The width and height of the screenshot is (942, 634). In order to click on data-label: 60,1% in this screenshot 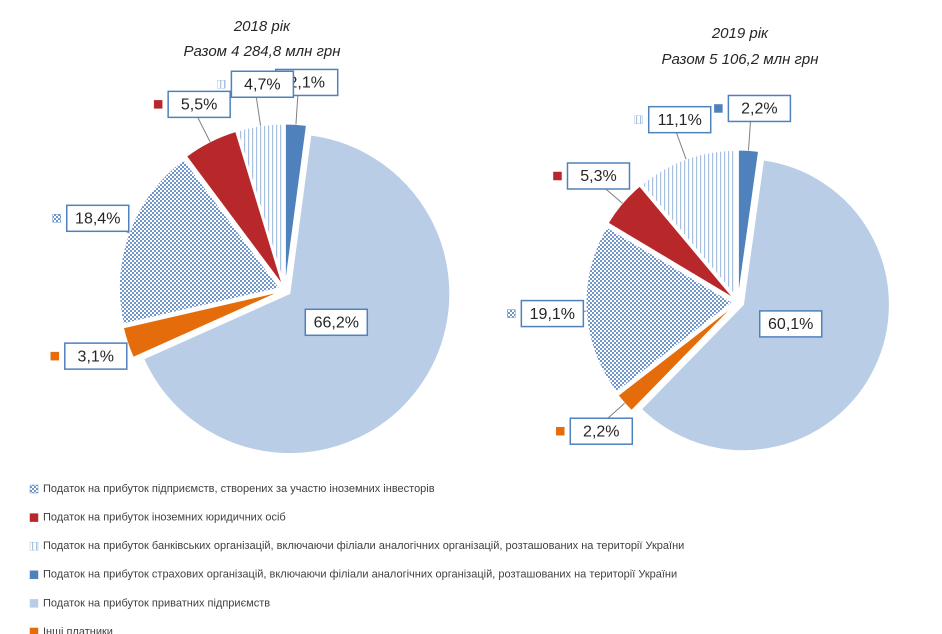, I will do `click(790, 324)`.